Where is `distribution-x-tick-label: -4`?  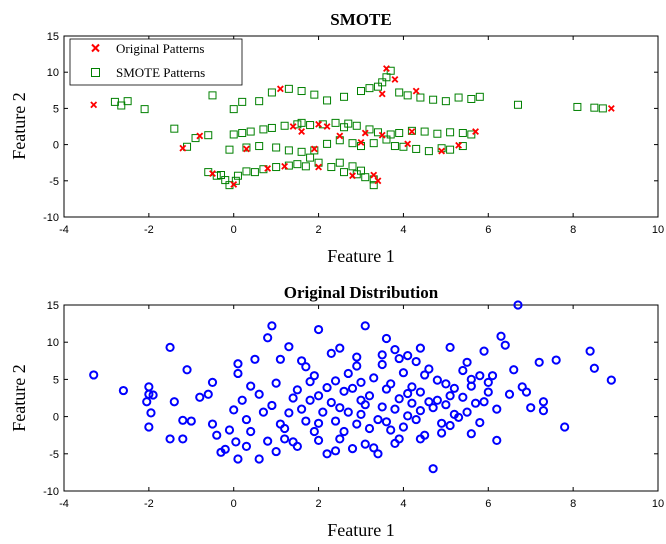
distribution-x-tick-label: -4 is located at coordinates (64, 504).